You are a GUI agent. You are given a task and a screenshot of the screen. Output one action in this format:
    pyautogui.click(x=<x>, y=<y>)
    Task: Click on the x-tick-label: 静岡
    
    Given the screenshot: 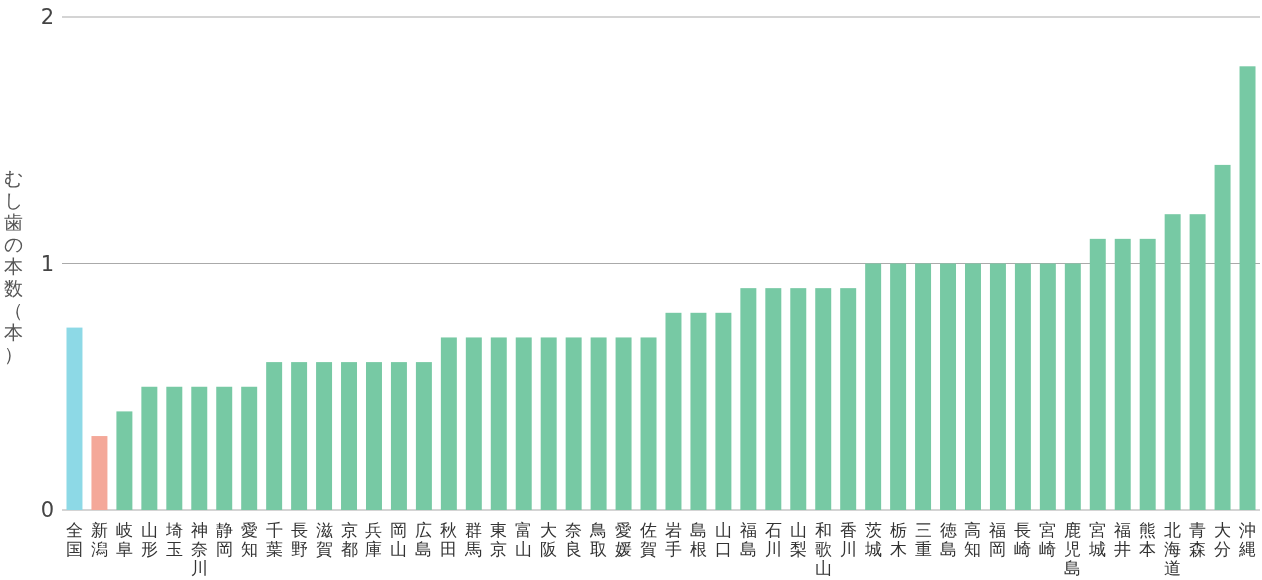 What is the action you would take?
    pyautogui.click(x=224, y=539)
    